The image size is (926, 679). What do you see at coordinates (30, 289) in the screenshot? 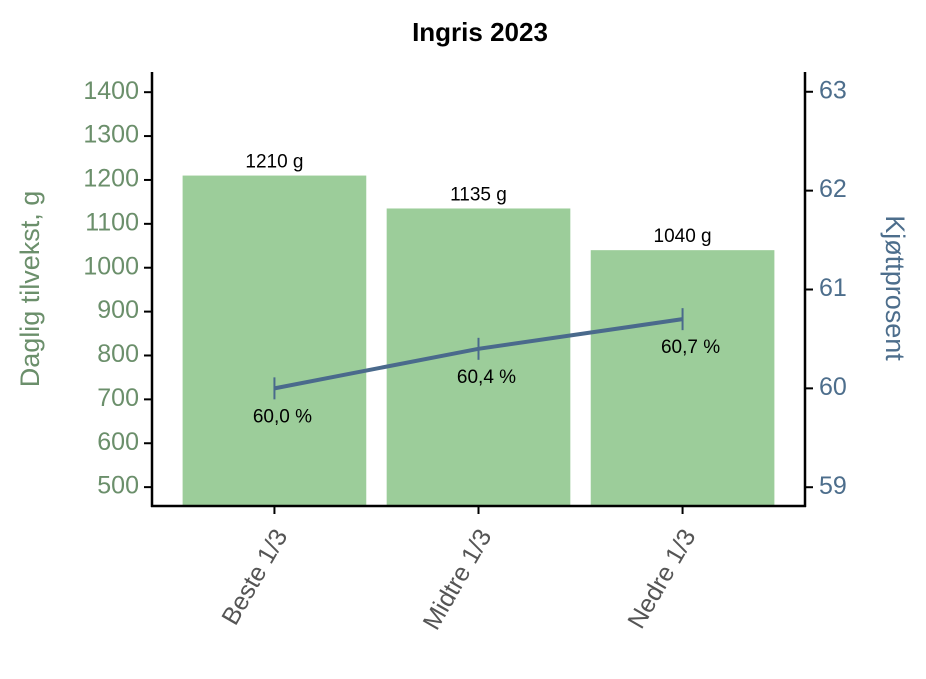
I see `y-axis-title: Daglig tilvekst, g` at bounding box center [30, 289].